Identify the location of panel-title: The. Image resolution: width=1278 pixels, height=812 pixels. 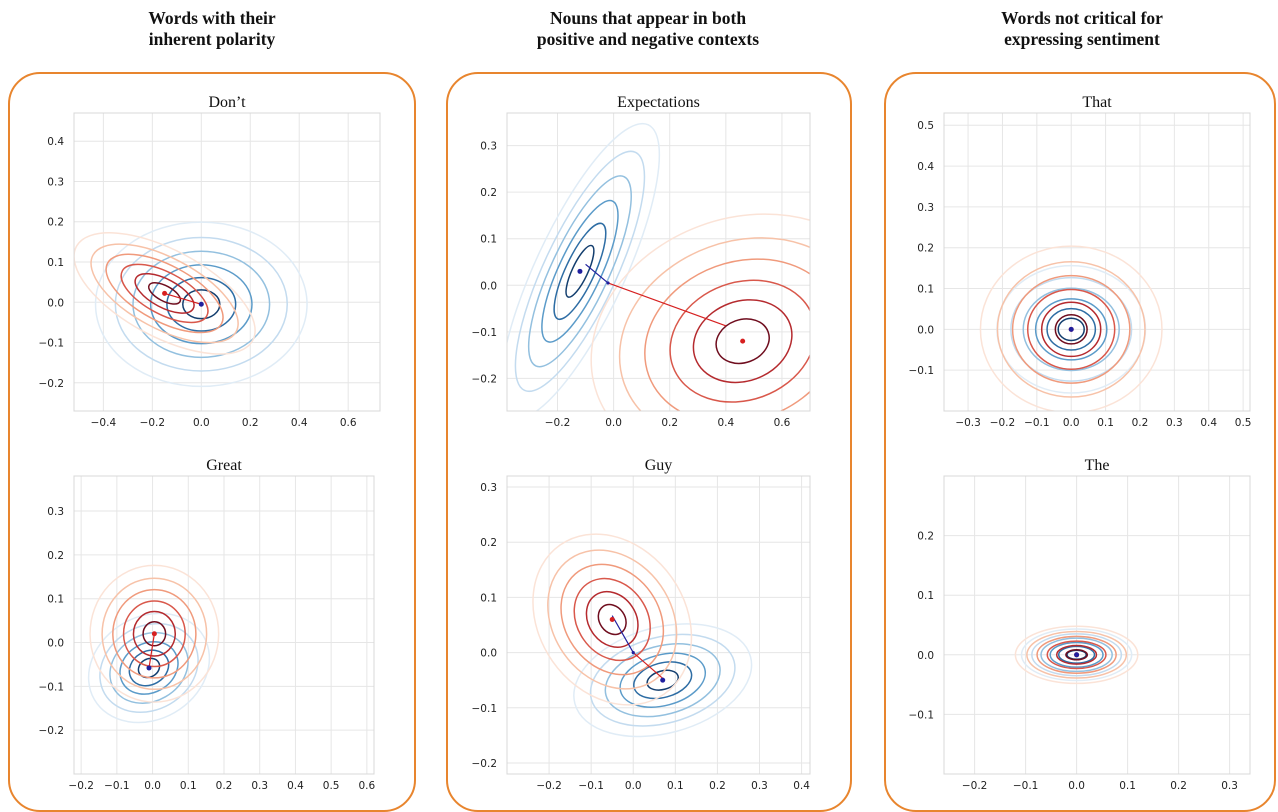
(1097, 465).